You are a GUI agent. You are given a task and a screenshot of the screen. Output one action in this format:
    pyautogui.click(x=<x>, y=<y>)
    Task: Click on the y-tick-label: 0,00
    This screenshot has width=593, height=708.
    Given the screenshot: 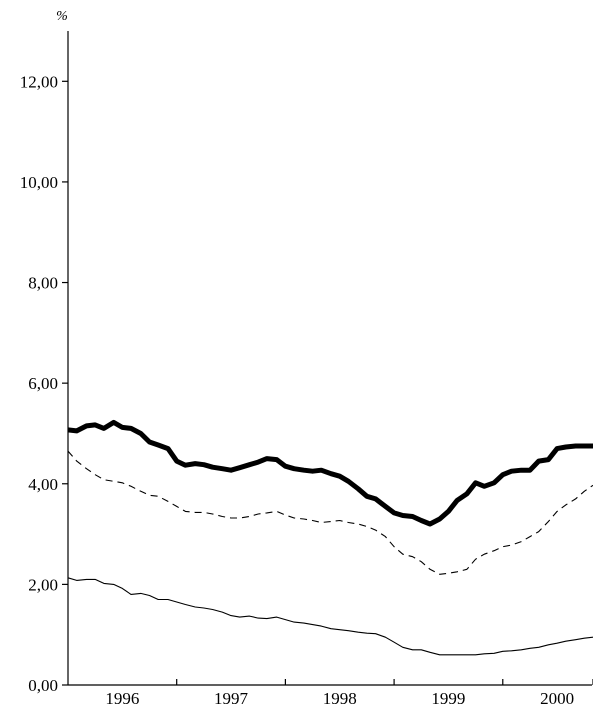 What is the action you would take?
    pyautogui.click(x=43, y=685)
    